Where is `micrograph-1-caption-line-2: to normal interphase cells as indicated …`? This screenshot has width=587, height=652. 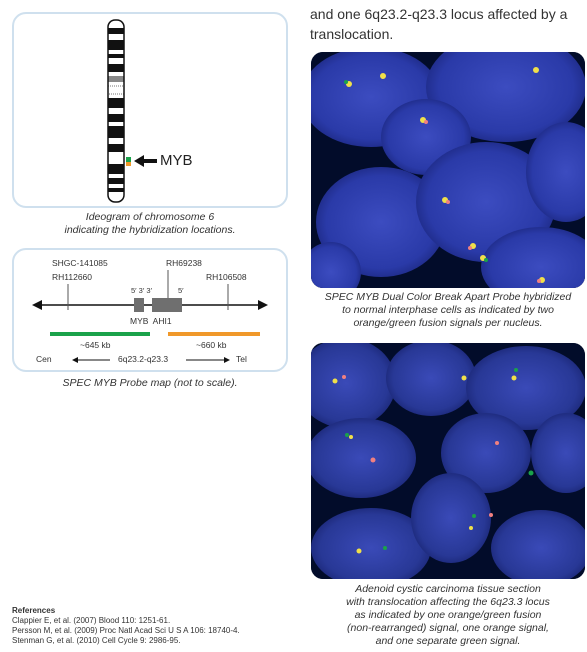
micrograph-1-caption-line-2: to normal interphase cells as indicated … is located at coordinates (448, 310).